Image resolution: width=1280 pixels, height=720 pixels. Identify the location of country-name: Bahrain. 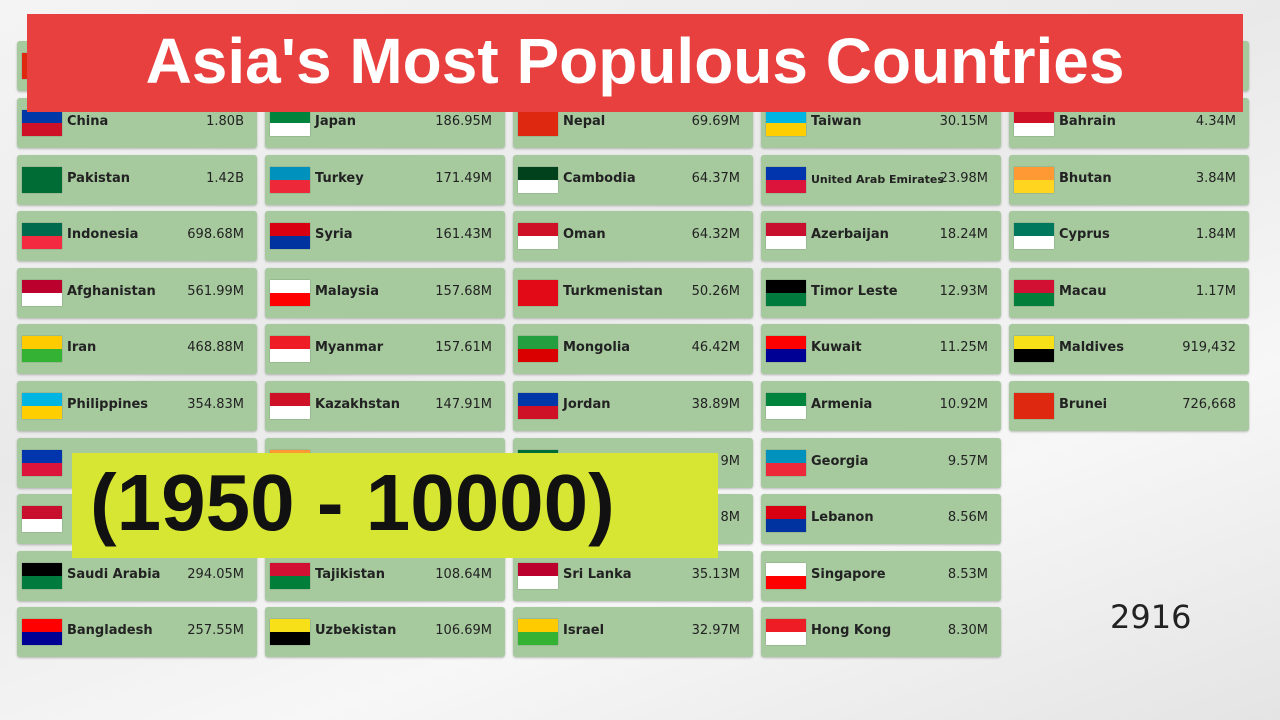
(1087, 121).